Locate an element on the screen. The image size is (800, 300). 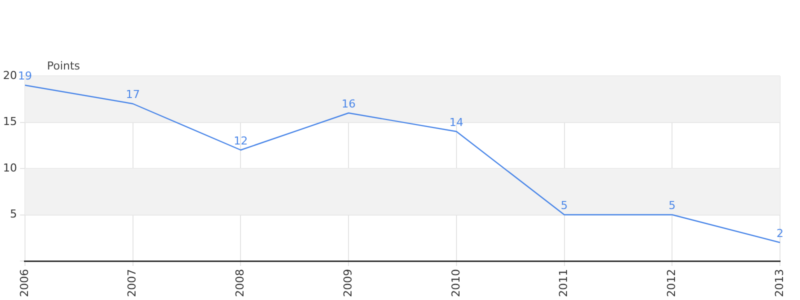
x-tick-label: 2009 is located at coordinates (347, 283).